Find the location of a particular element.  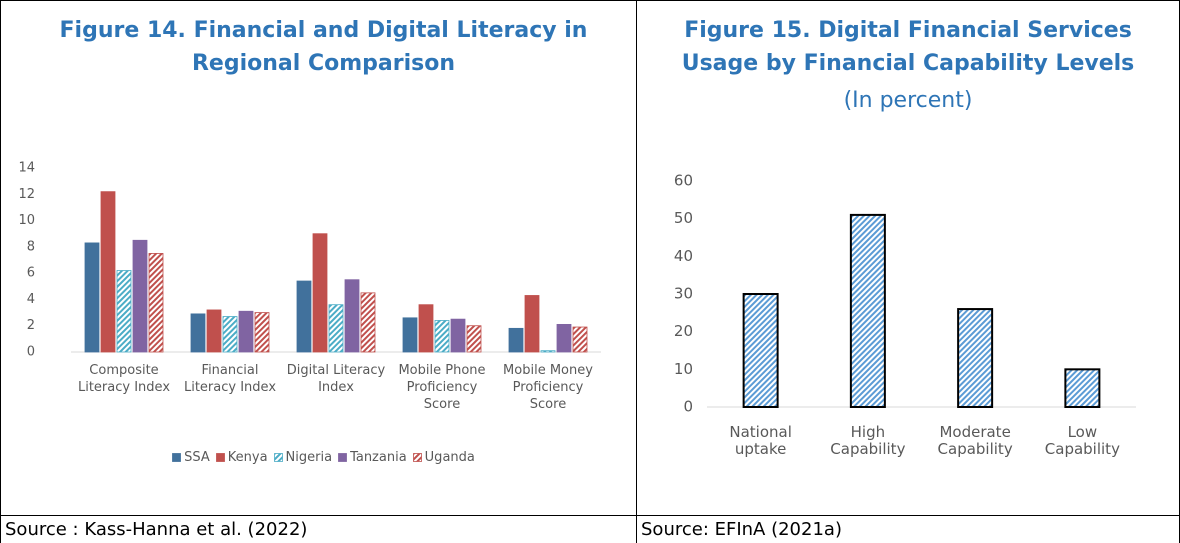

chart-subtitle: (In percent) is located at coordinates (908, 100).